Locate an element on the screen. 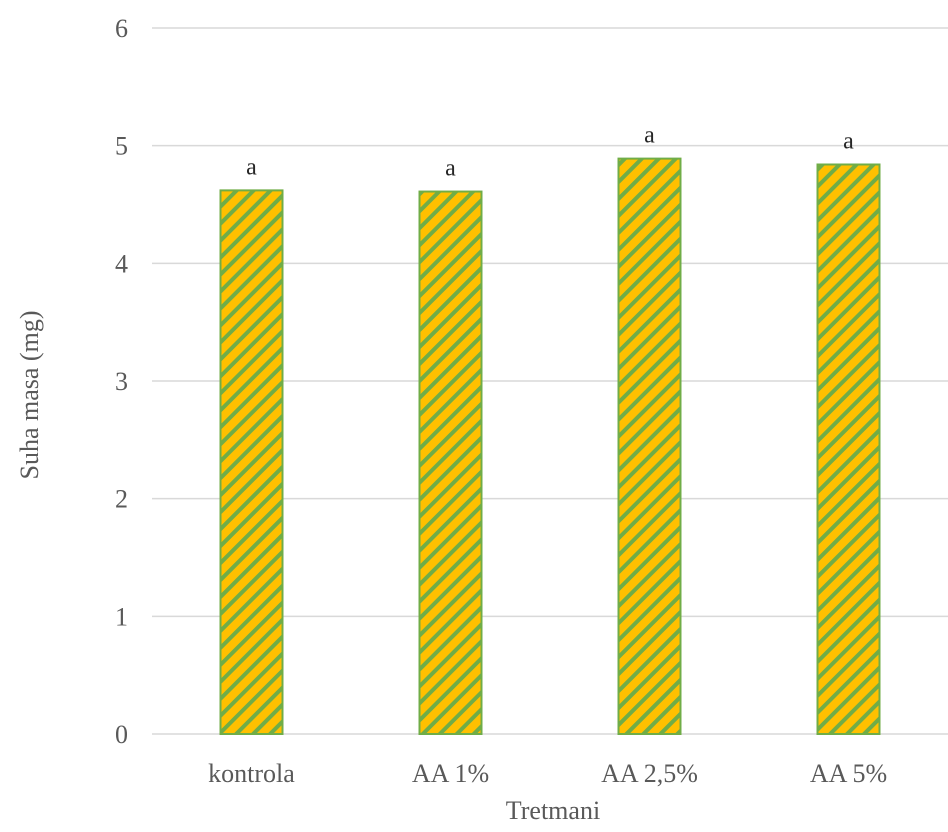 Image resolution: width=948 pixels, height=832 pixels. y-axis-title: Suha masa (mg) is located at coordinates (29, 395).